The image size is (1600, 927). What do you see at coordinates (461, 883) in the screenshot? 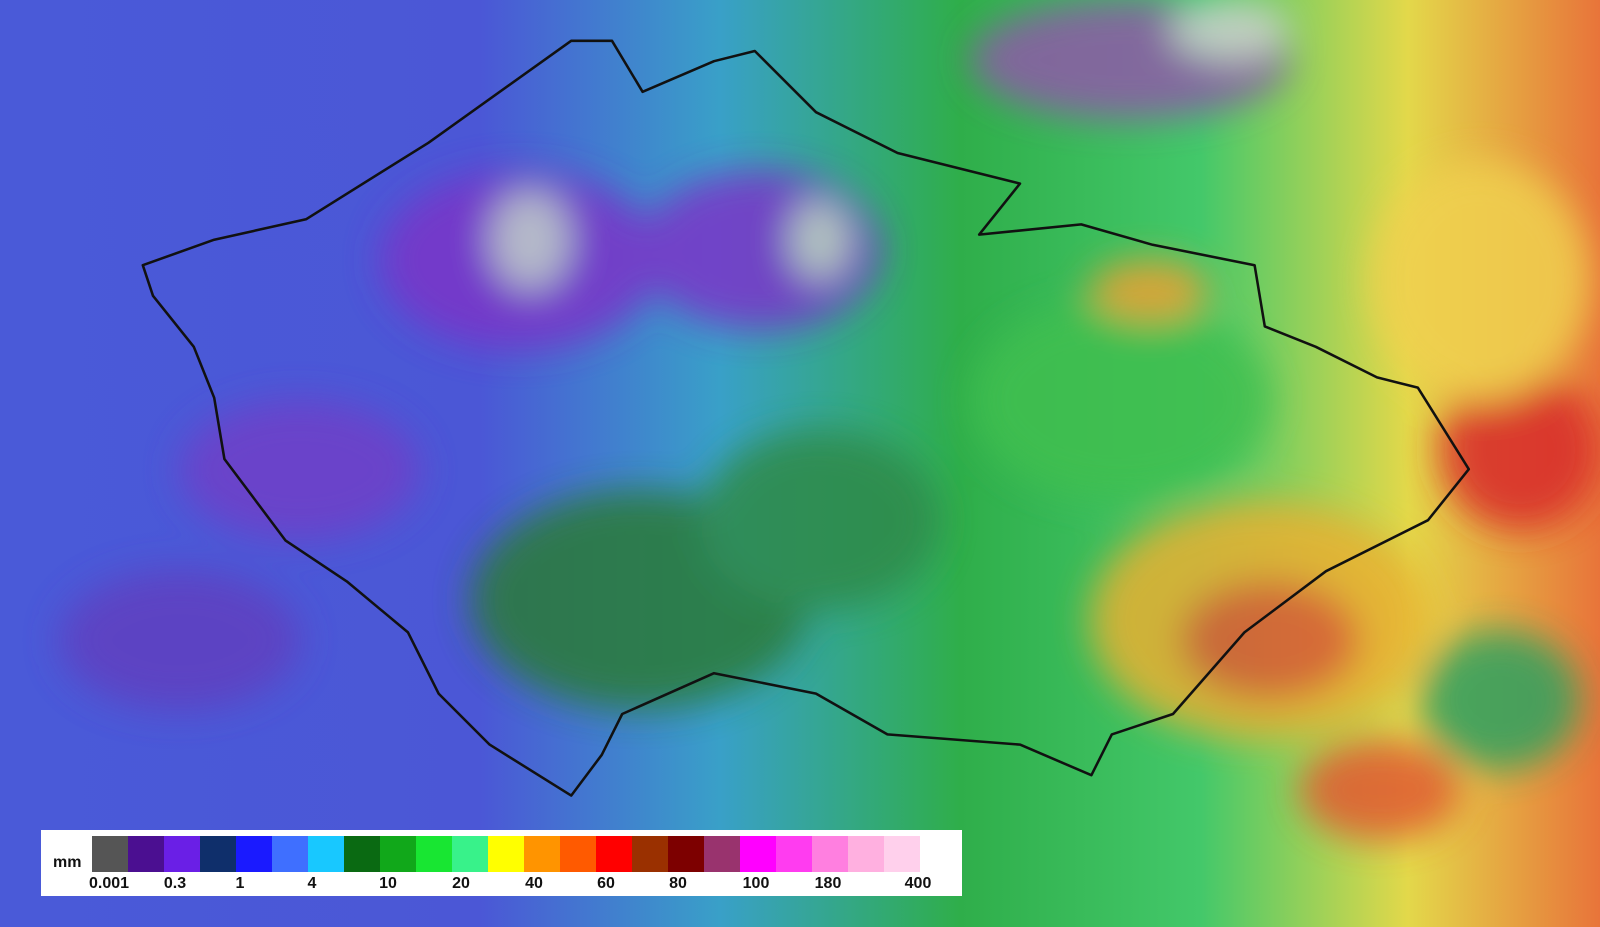
I see `legend-label: 20` at bounding box center [461, 883].